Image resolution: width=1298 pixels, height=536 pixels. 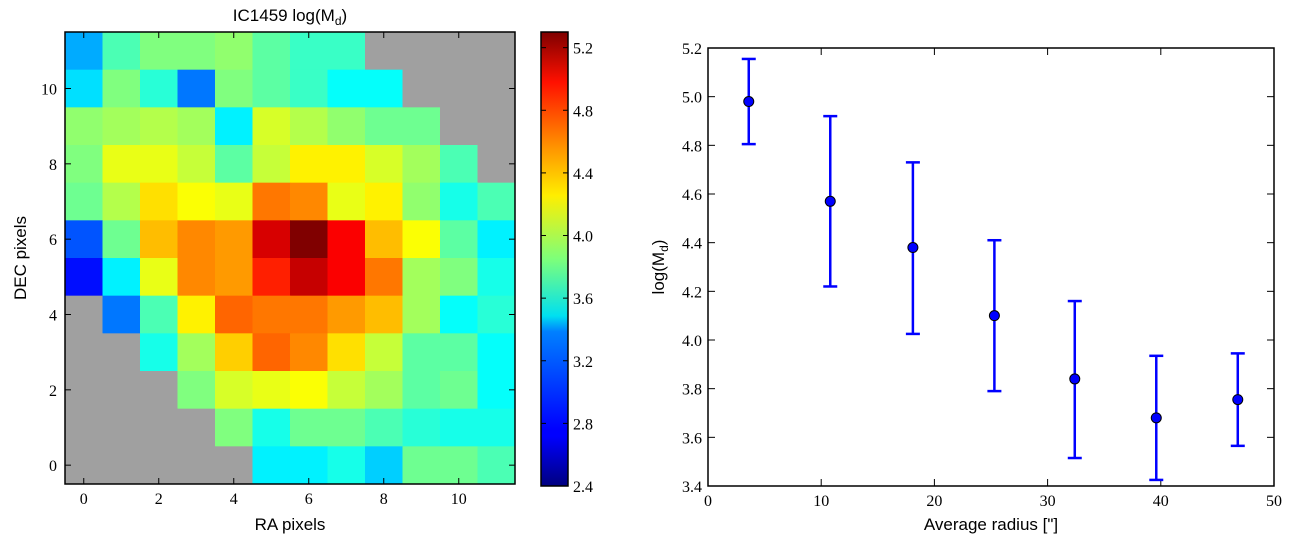 What do you see at coordinates (583, 487) in the screenshot?
I see `colorbar-tick-label: 2.4` at bounding box center [583, 487].